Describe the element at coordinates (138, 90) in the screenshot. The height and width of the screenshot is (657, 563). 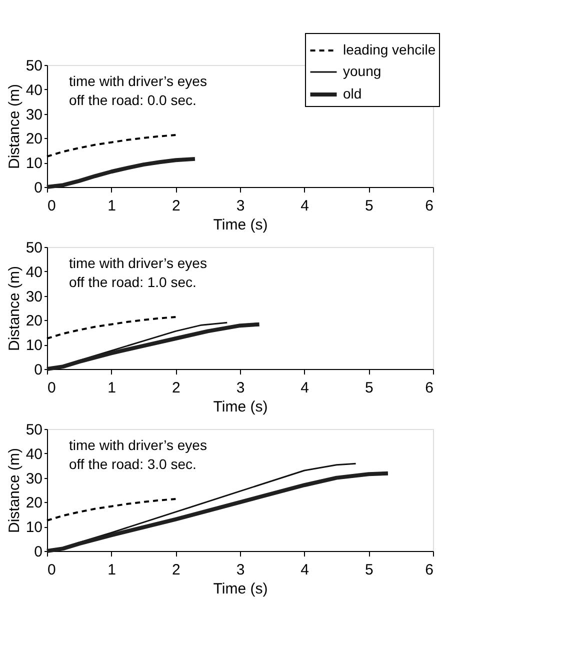
I see `annotation: time with driver’s eyes off the road: 0.0 sec.` at that location.